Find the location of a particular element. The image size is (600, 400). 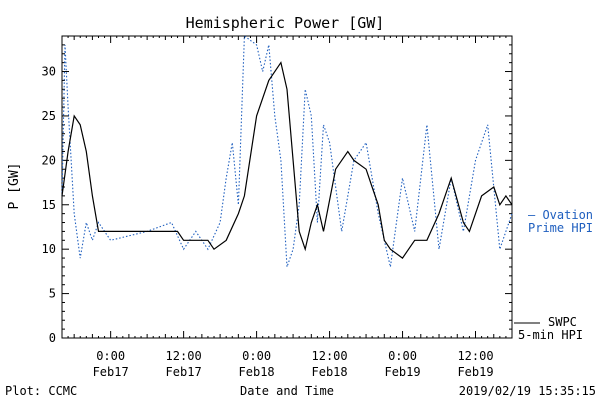

footer-plot-credit: Plot: CCMC is located at coordinates (41, 391).